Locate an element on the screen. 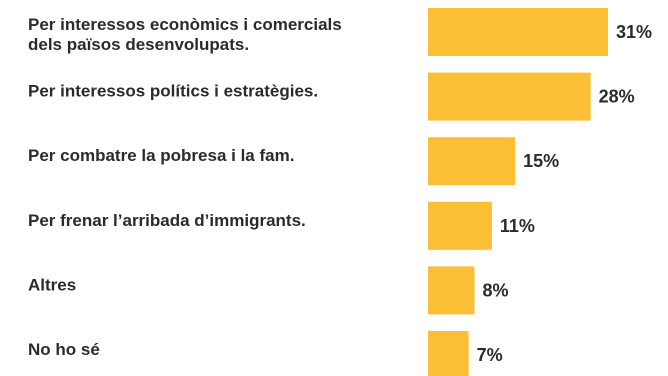 This screenshot has height=376, width=668. category-label-4: Altres is located at coordinates (52, 284).